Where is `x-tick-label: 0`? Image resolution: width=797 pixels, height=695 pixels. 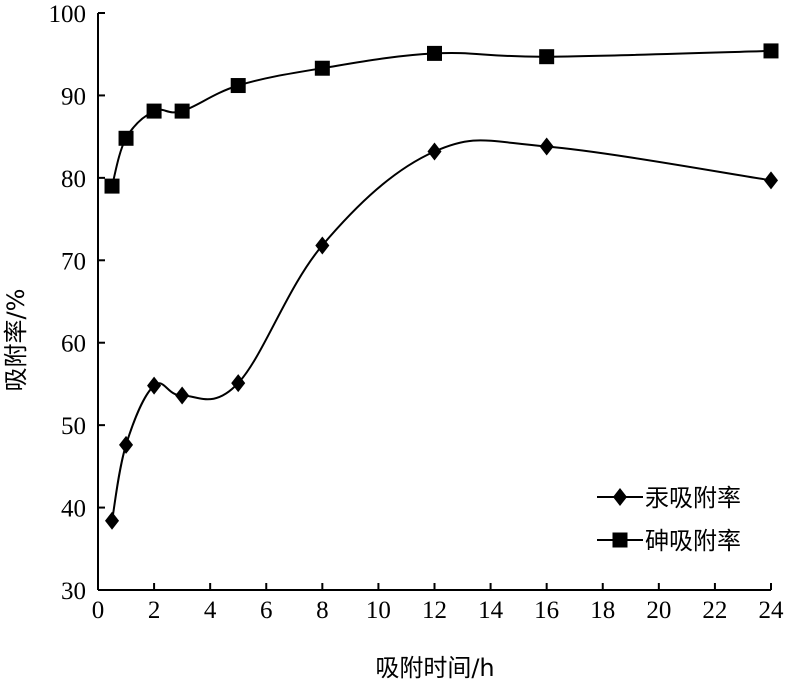
x-tick-label: 0 is located at coordinates (98, 610).